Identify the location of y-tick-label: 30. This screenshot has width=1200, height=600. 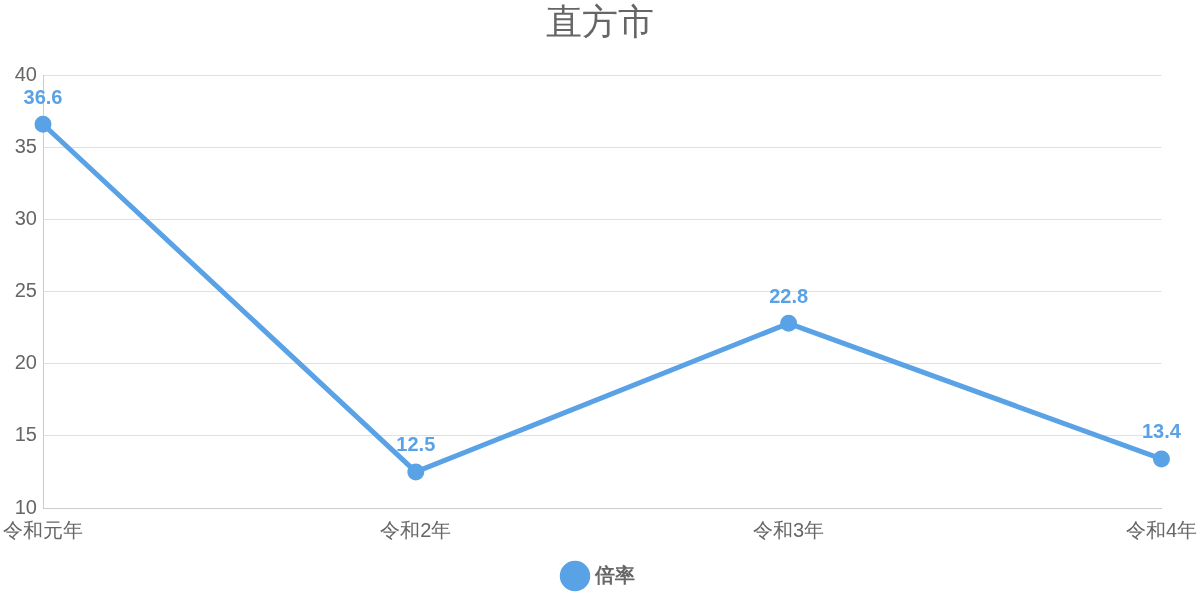
(25, 217).